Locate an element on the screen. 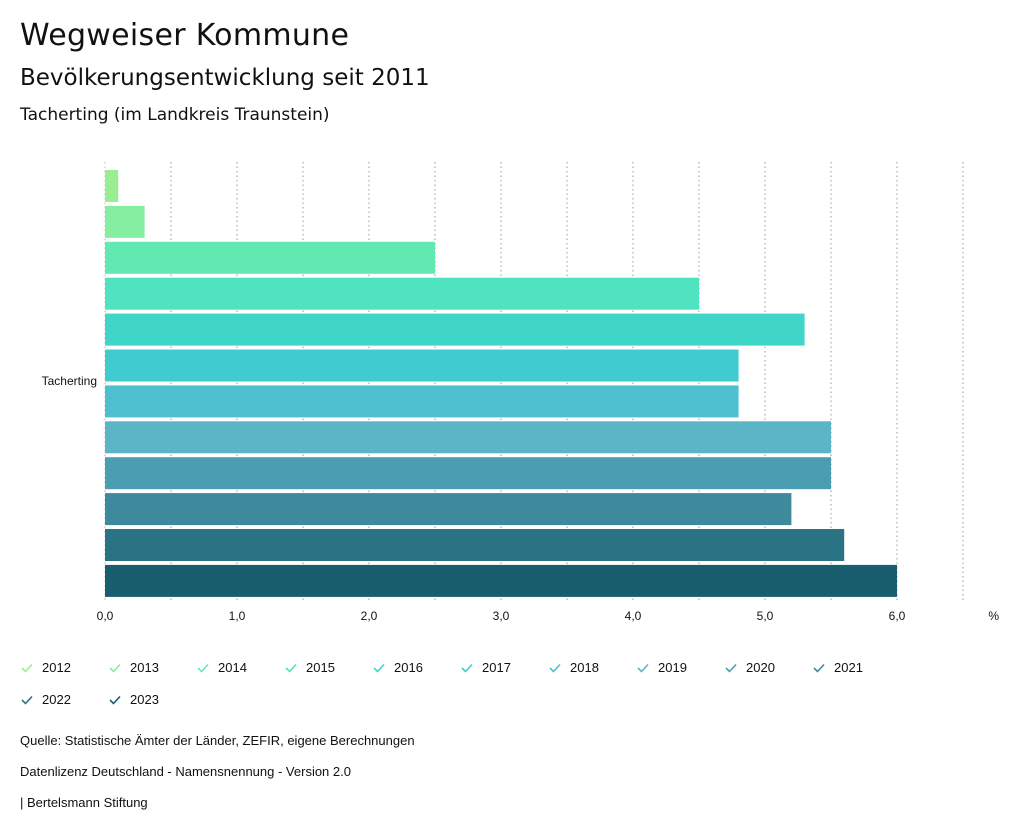 The width and height of the screenshot is (1024, 835). legend-label: 2017 is located at coordinates (496, 667).